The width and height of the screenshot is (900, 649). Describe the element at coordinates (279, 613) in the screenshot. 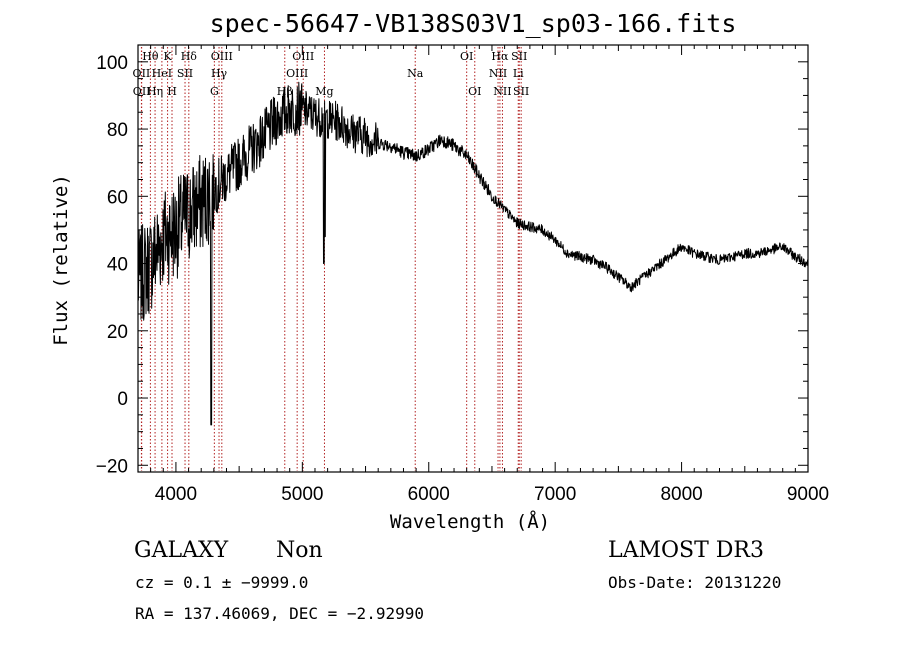

I see `coordinates-readout: RA = 137.46069, DEC = −2.92990` at that location.